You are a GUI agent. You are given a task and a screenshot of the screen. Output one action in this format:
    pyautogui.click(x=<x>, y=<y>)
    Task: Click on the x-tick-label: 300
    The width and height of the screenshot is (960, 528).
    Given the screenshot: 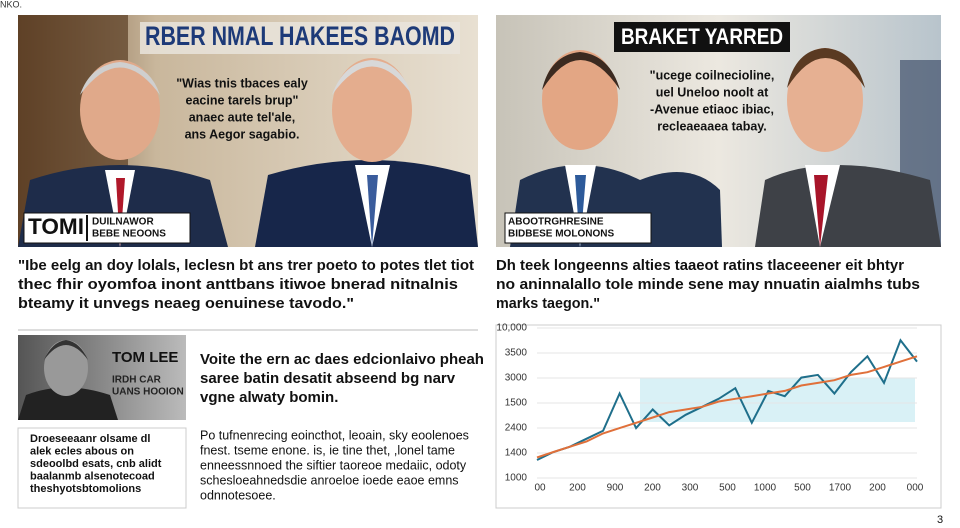 What is the action you would take?
    pyautogui.click(x=690, y=488)
    